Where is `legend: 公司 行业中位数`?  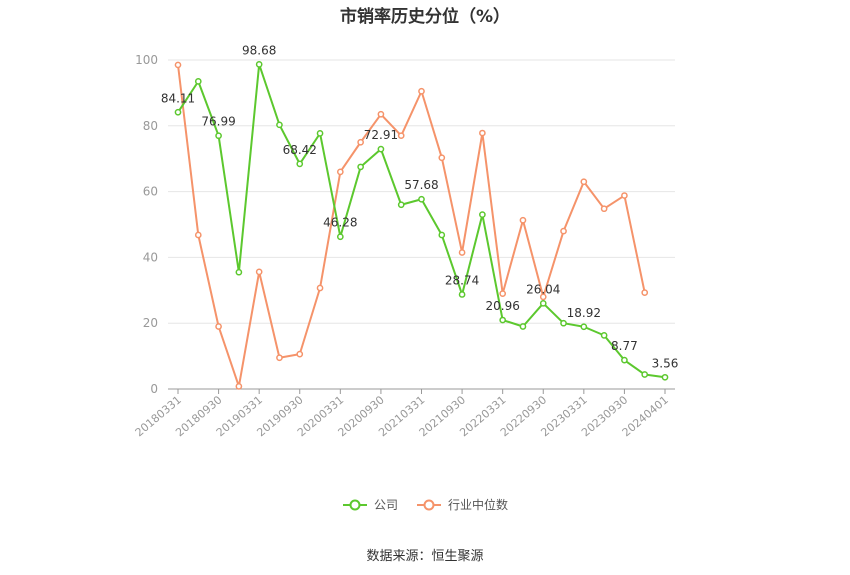 legend: 公司 行业中位数 is located at coordinates (425, 504).